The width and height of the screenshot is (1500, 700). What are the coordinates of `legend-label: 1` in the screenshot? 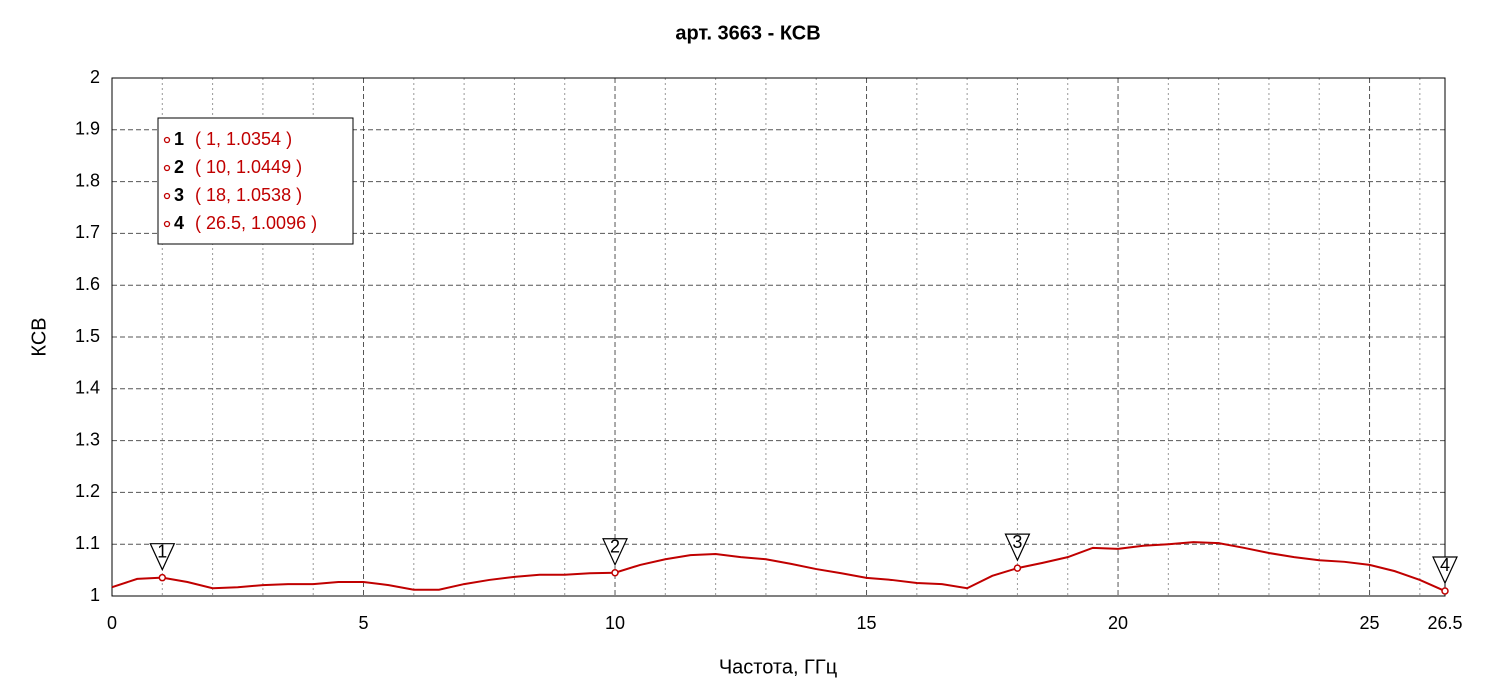 It's located at (179, 139).